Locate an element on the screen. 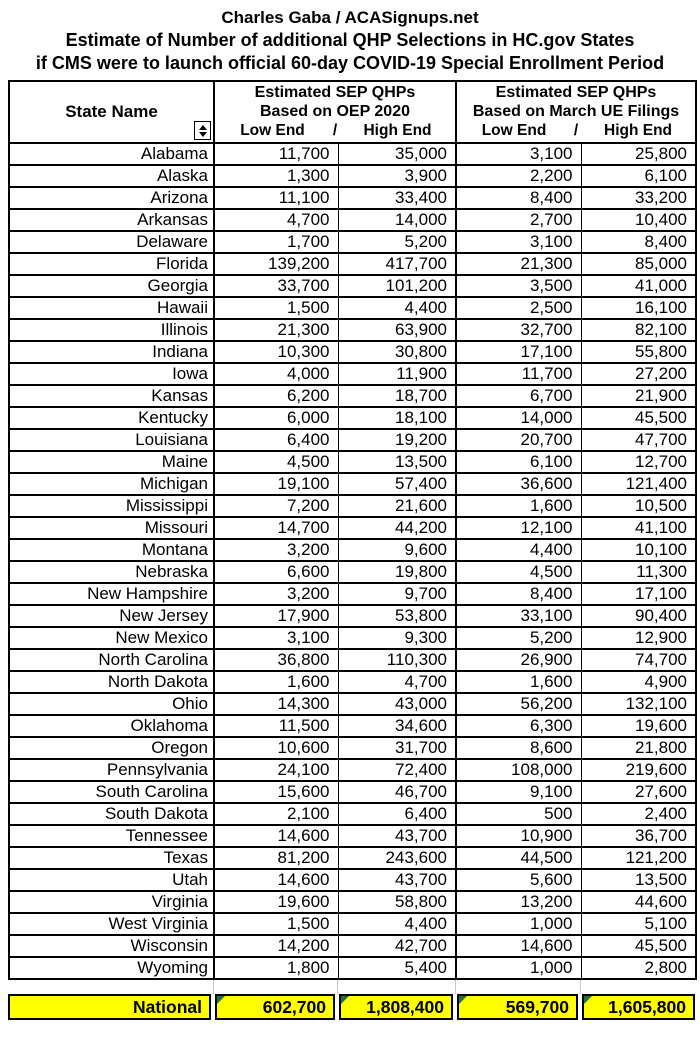  state-name-cell: Wyoming is located at coordinates (111, 968).